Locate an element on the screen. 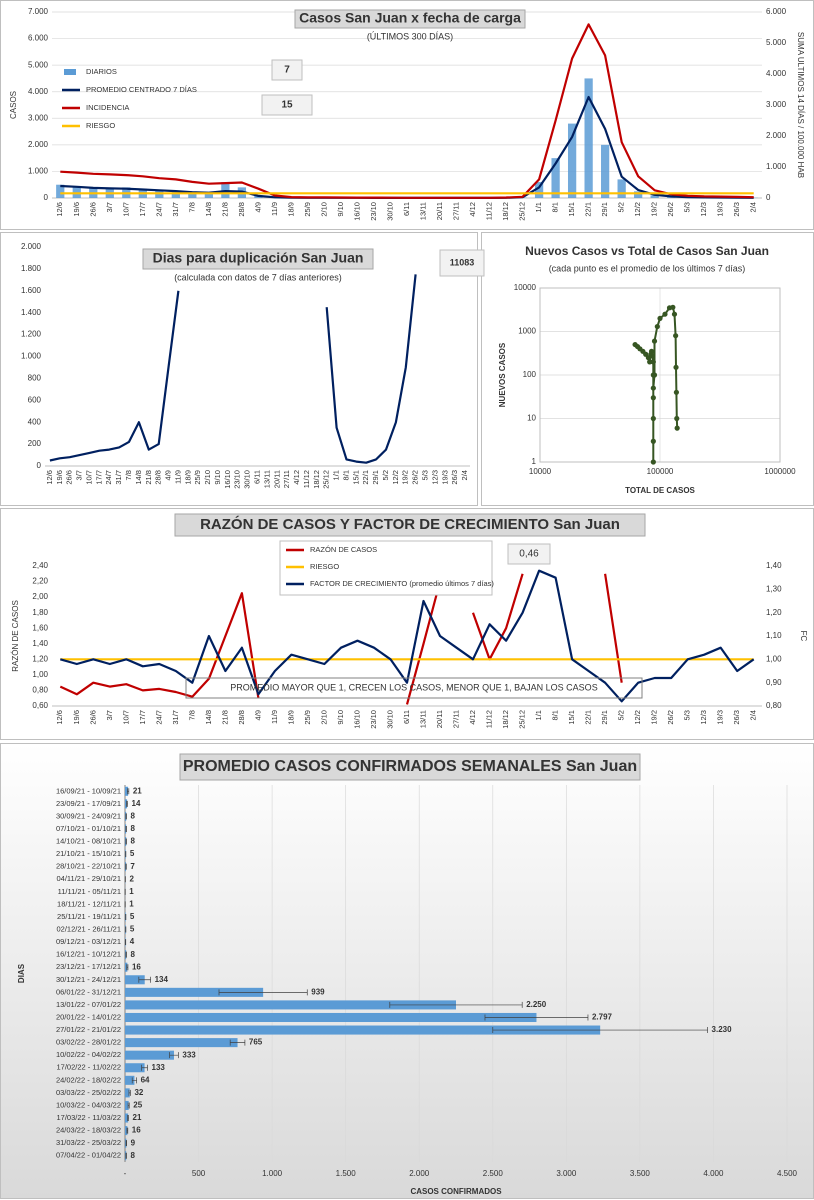 The width and height of the screenshot is (814, 1200). x-tick-label: 27/11 is located at coordinates (286, 479).